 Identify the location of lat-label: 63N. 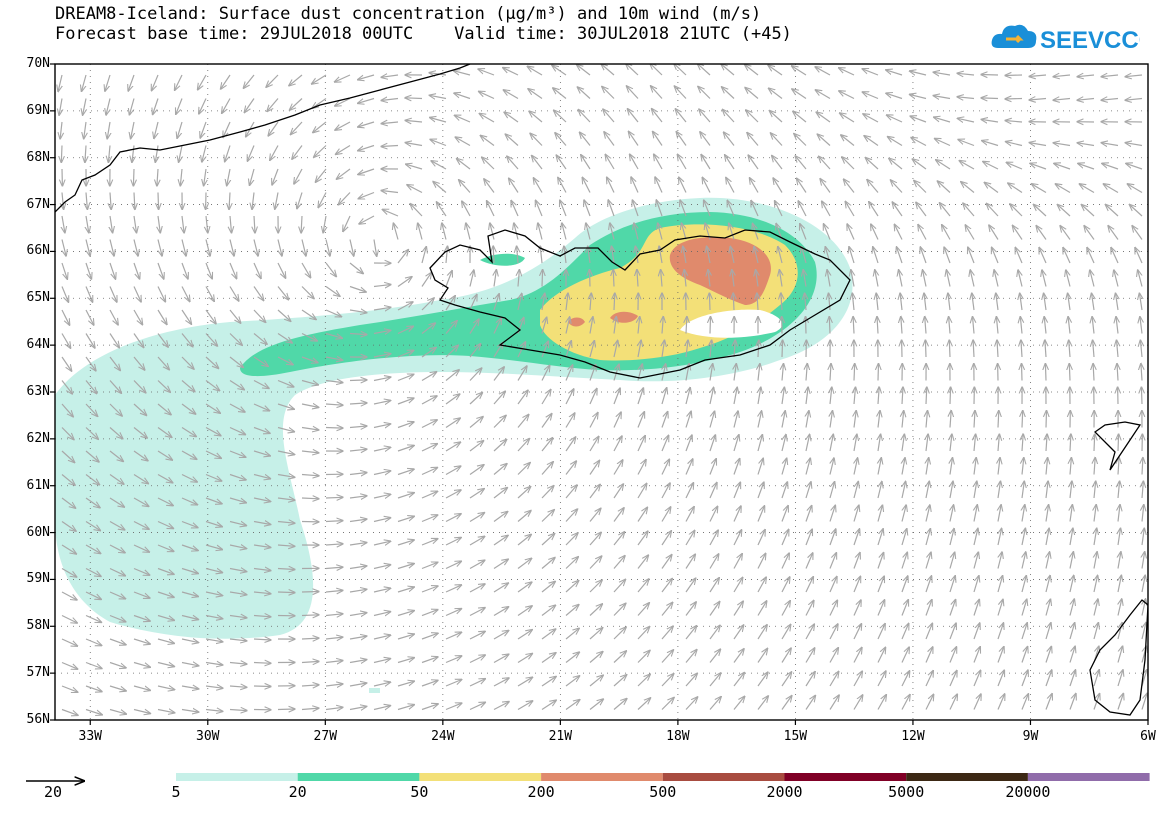
(38, 391).